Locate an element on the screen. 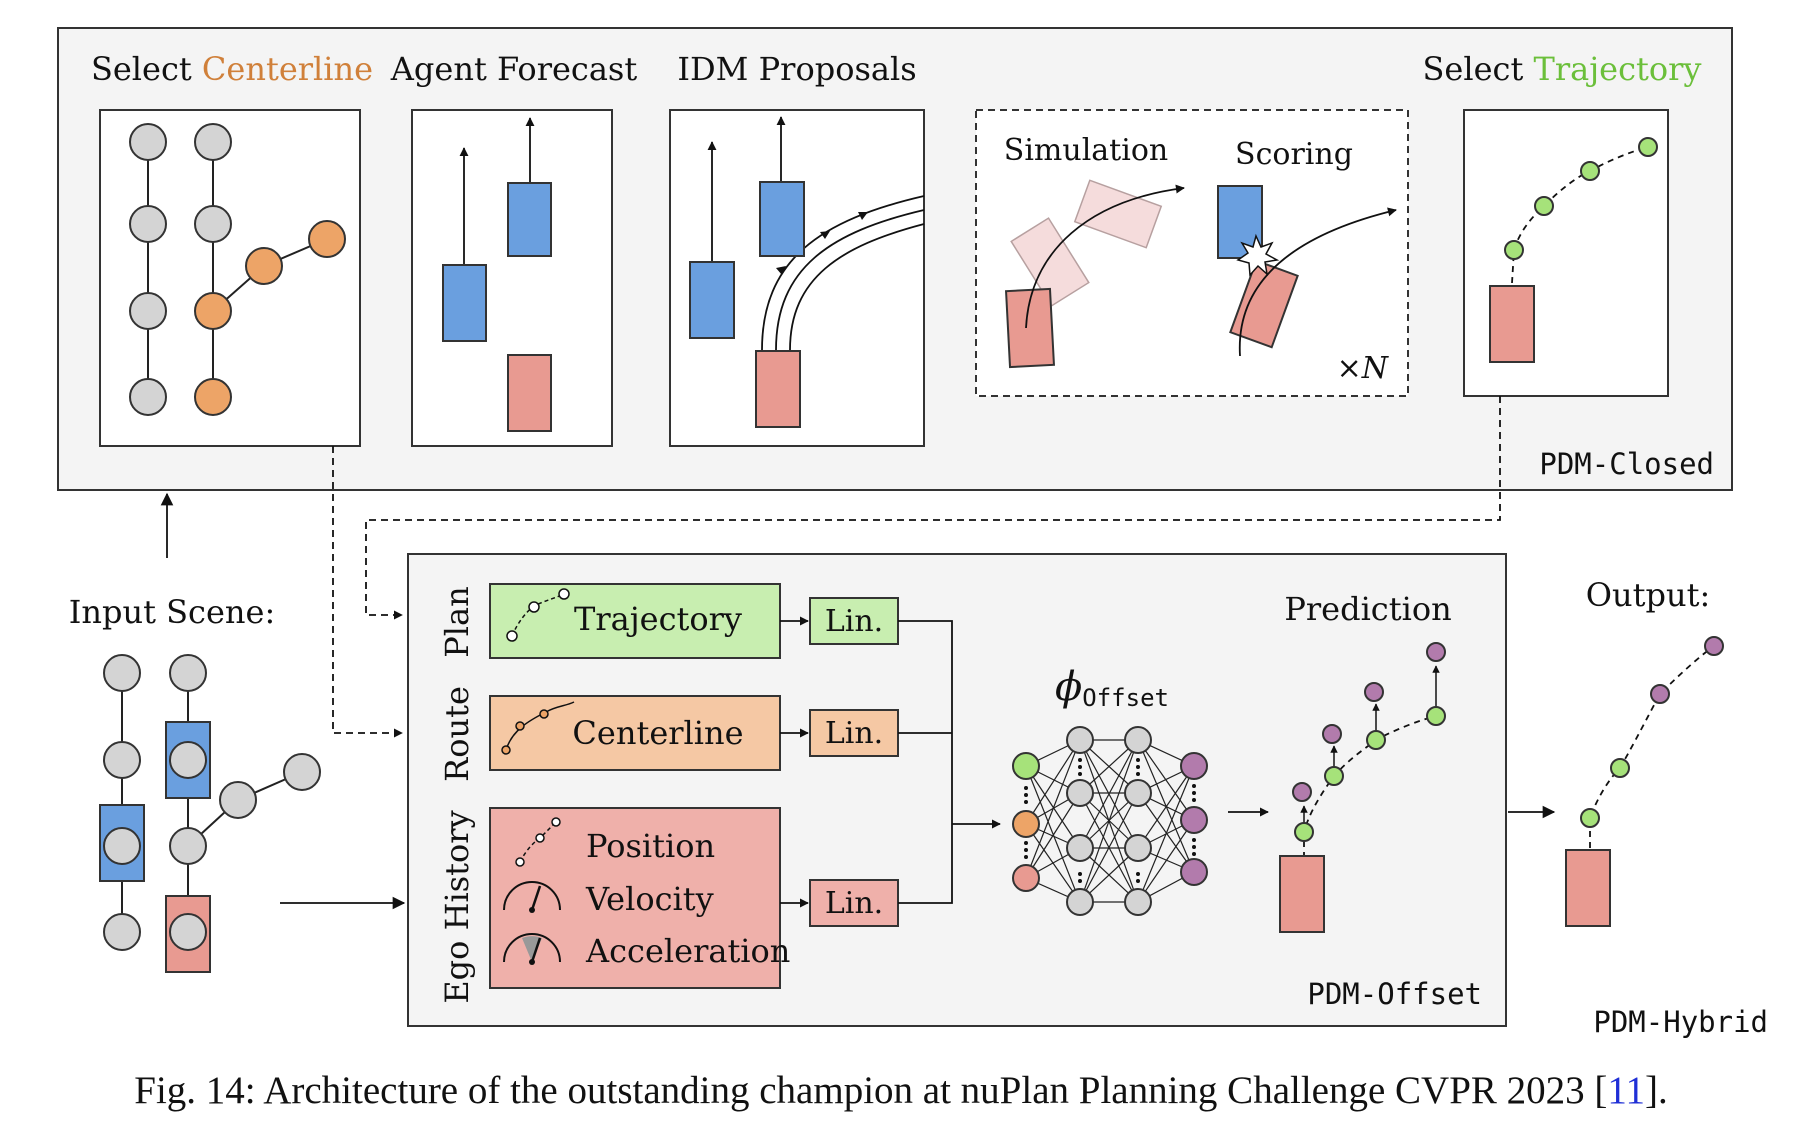  times-n-label: ×N is located at coordinates (1363, 368).